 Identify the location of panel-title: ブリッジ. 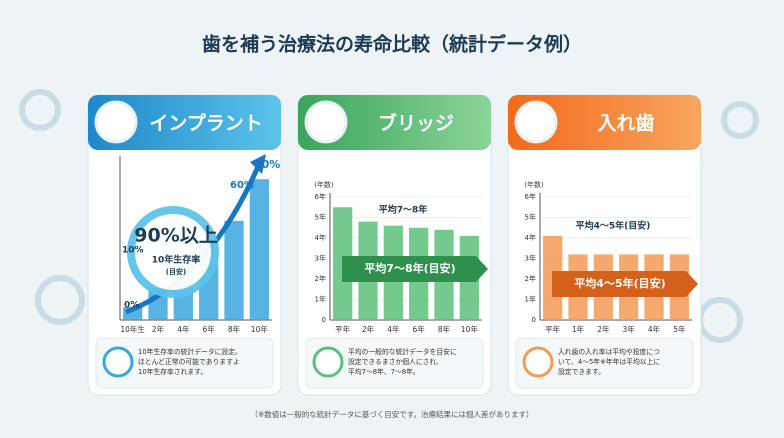
(416, 123).